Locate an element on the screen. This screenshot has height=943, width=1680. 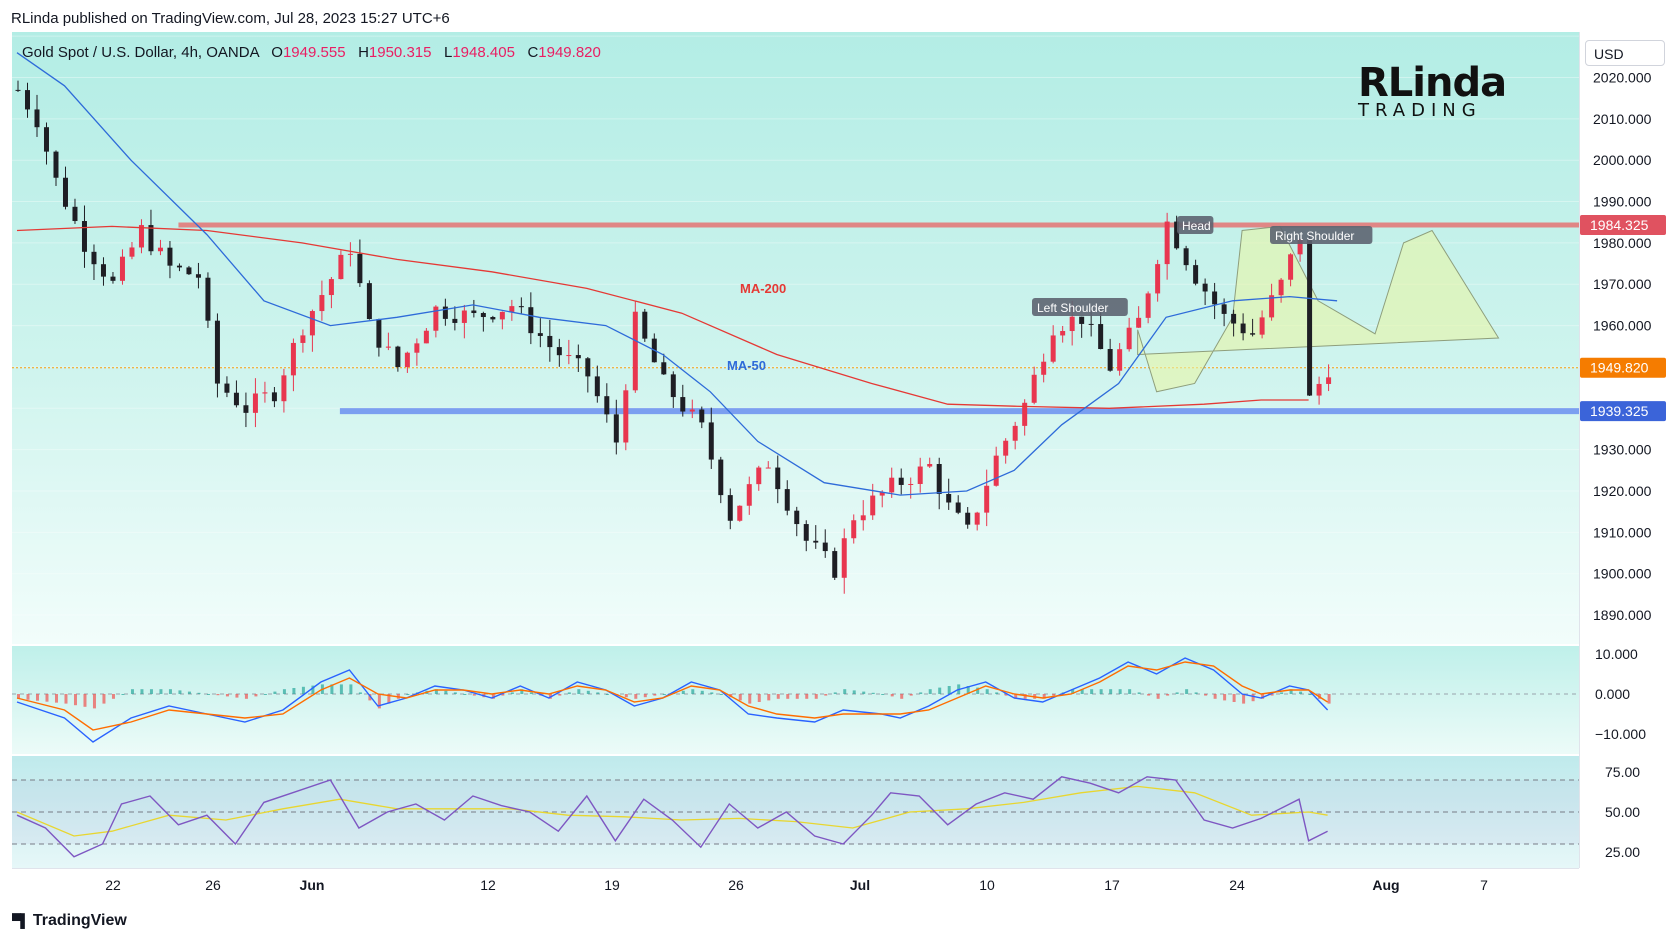
logo-sub-text: TRADING is located at coordinates (1420, 110).